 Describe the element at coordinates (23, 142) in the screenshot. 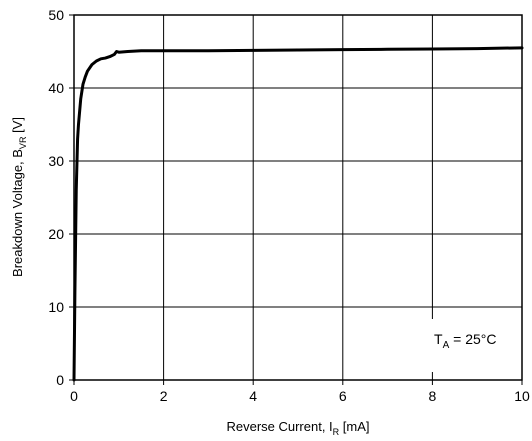

I see `y-axis-label-subscript: VR` at that location.